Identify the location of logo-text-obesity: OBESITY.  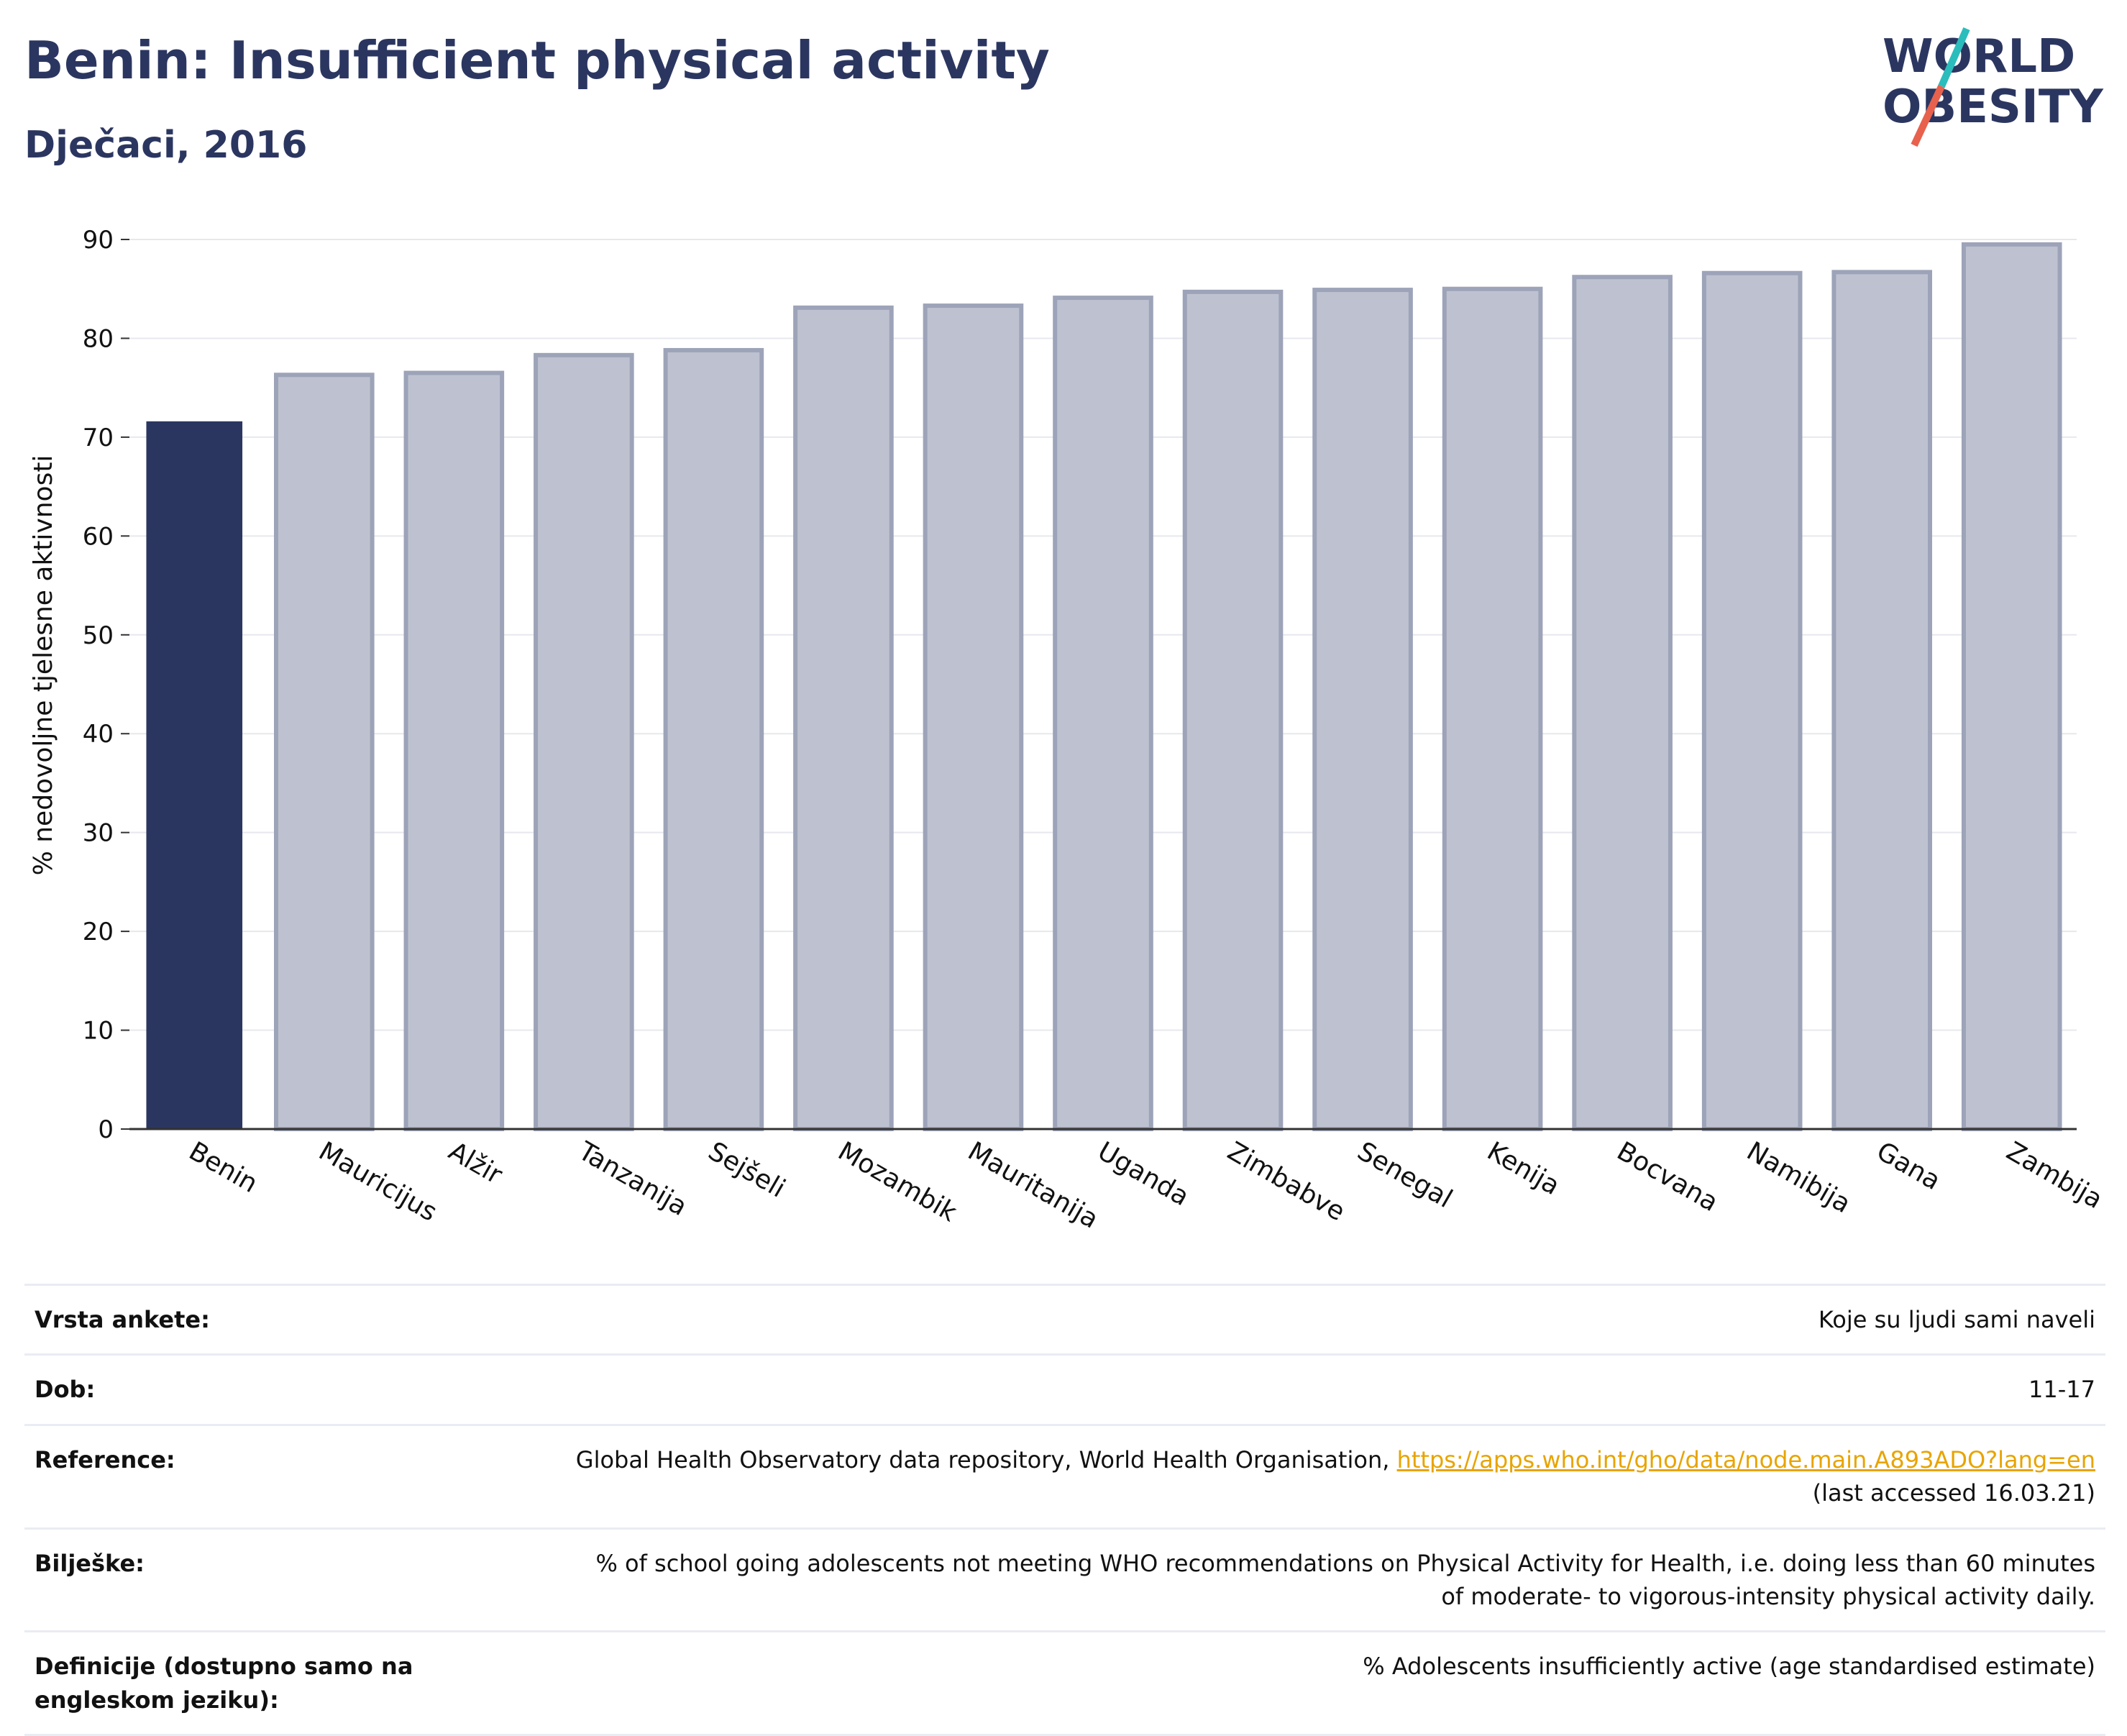
(1993, 107).